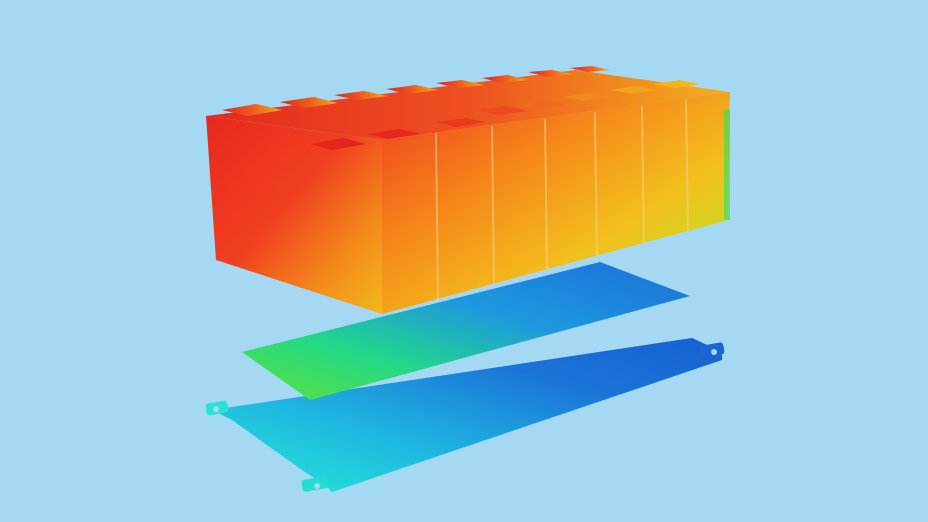 The image size is (928, 522). What do you see at coordinates (466, 331) in the screenshot?
I see `thermal-pad` at bounding box center [466, 331].